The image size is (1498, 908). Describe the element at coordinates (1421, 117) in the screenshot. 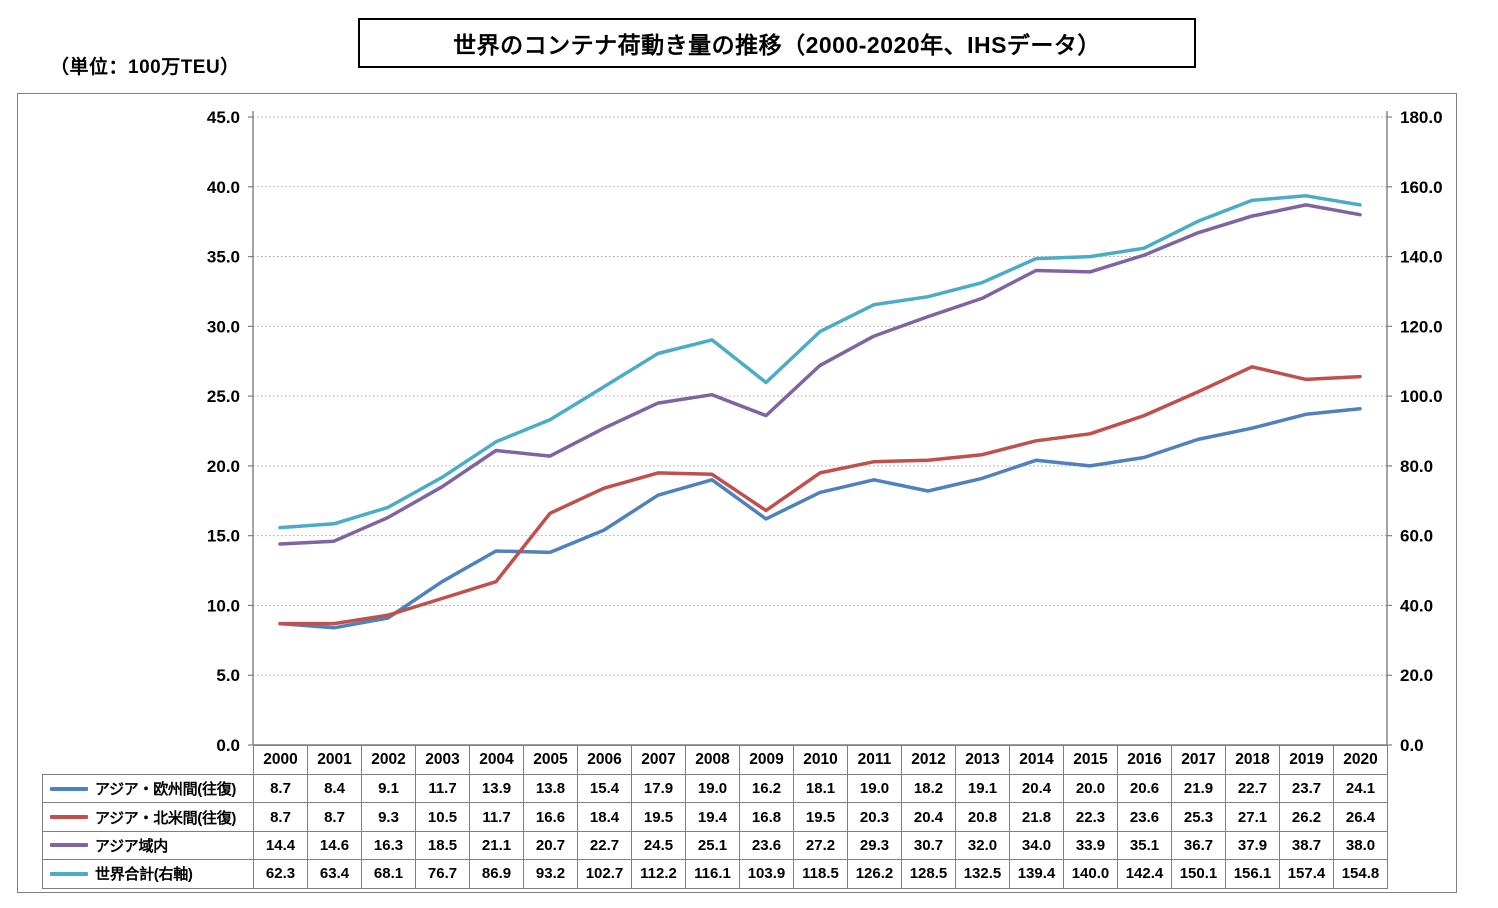

I see `right-tick-label: 180.0` at that location.